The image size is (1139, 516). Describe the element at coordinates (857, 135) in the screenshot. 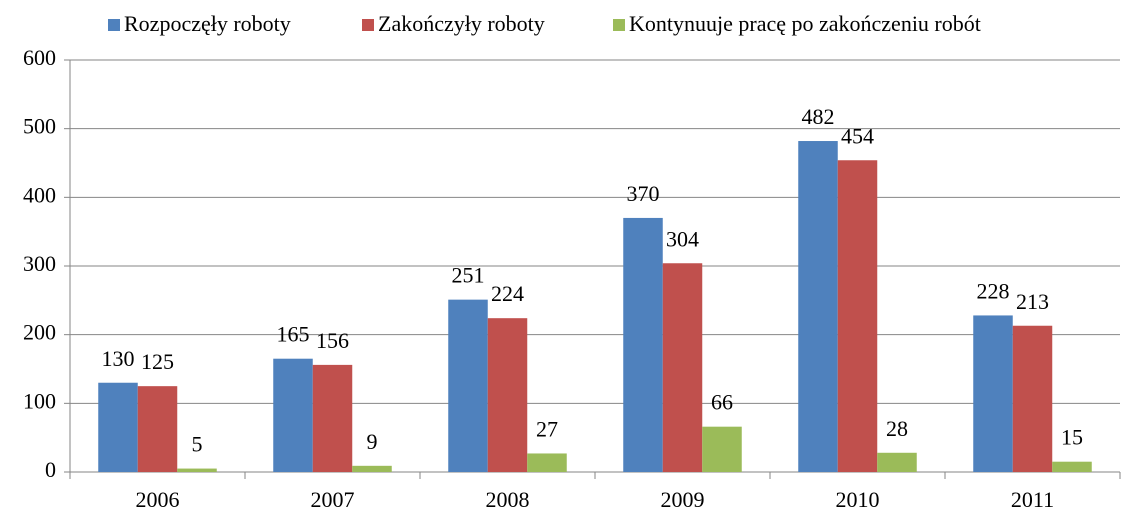

I see `data-label: 454` at that location.